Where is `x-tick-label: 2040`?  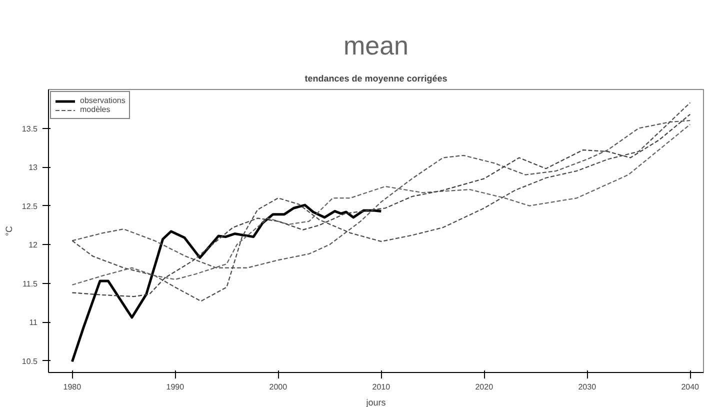
x-tick-label: 2040 is located at coordinates (690, 387).